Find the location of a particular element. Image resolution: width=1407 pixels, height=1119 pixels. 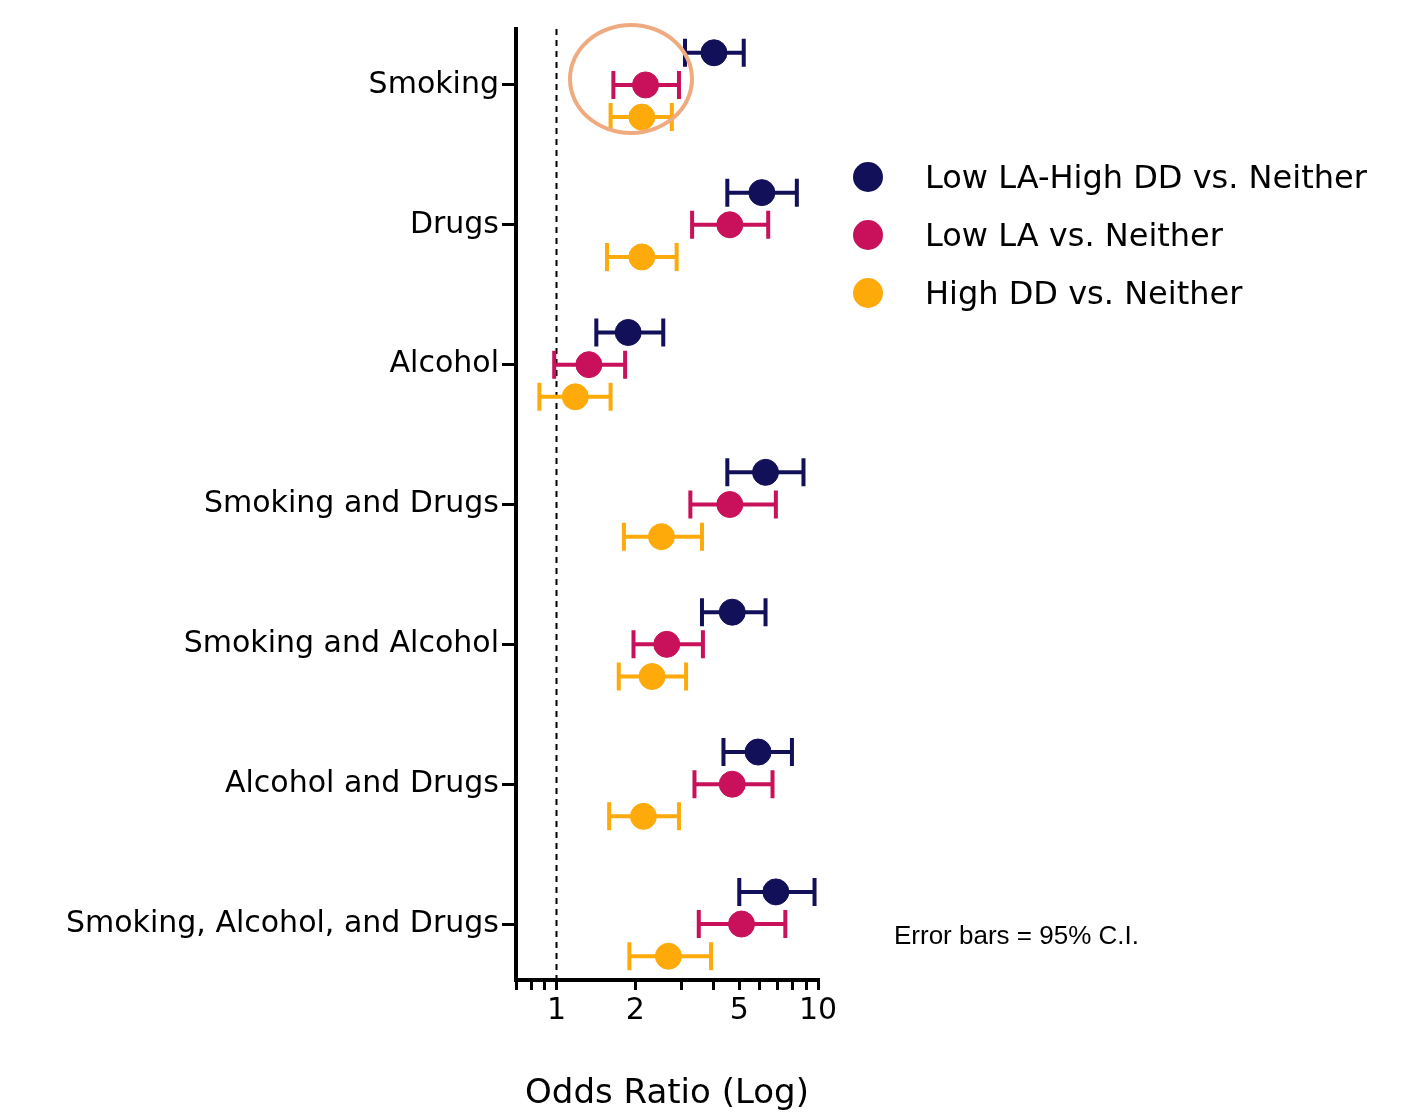

y-tick-label: Smoking is located at coordinates (433, 82).